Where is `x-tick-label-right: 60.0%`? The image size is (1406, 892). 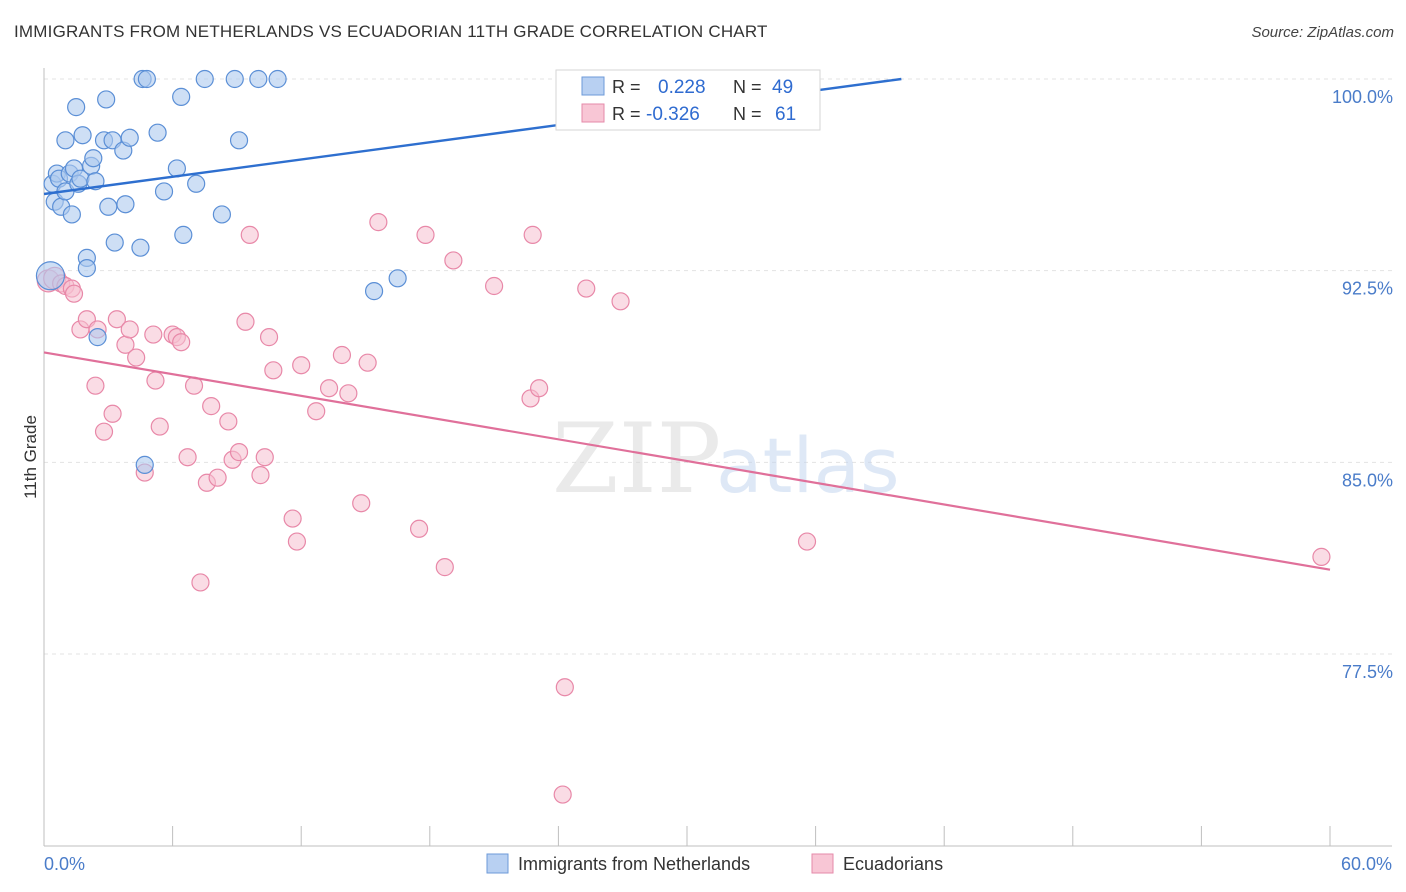 x-tick-label-right: 60.0% is located at coordinates (1366, 864).